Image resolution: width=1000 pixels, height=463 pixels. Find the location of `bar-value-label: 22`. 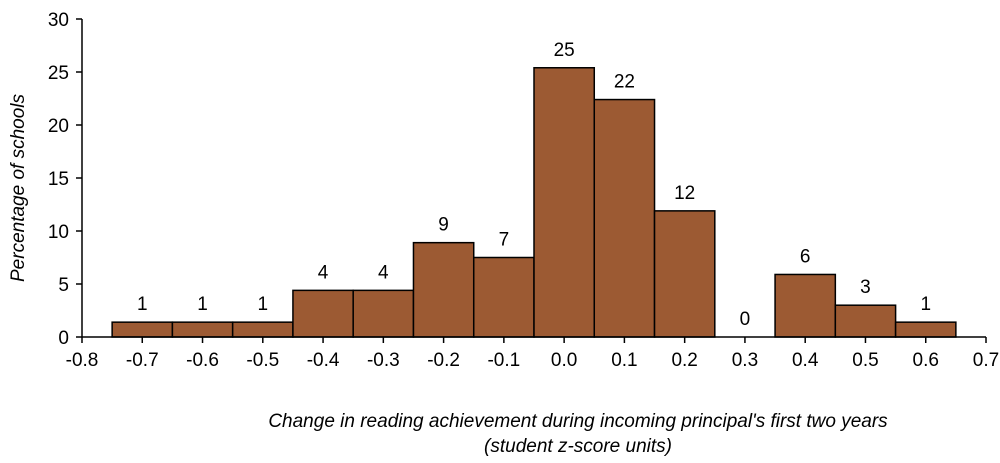

bar-value-label: 22 is located at coordinates (624, 82).